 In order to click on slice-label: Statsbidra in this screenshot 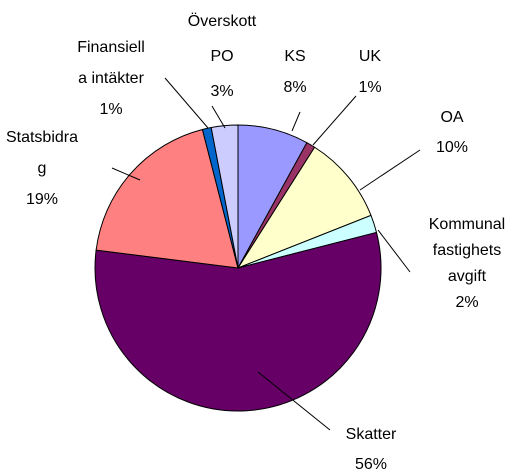, I will do `click(42, 137)`.